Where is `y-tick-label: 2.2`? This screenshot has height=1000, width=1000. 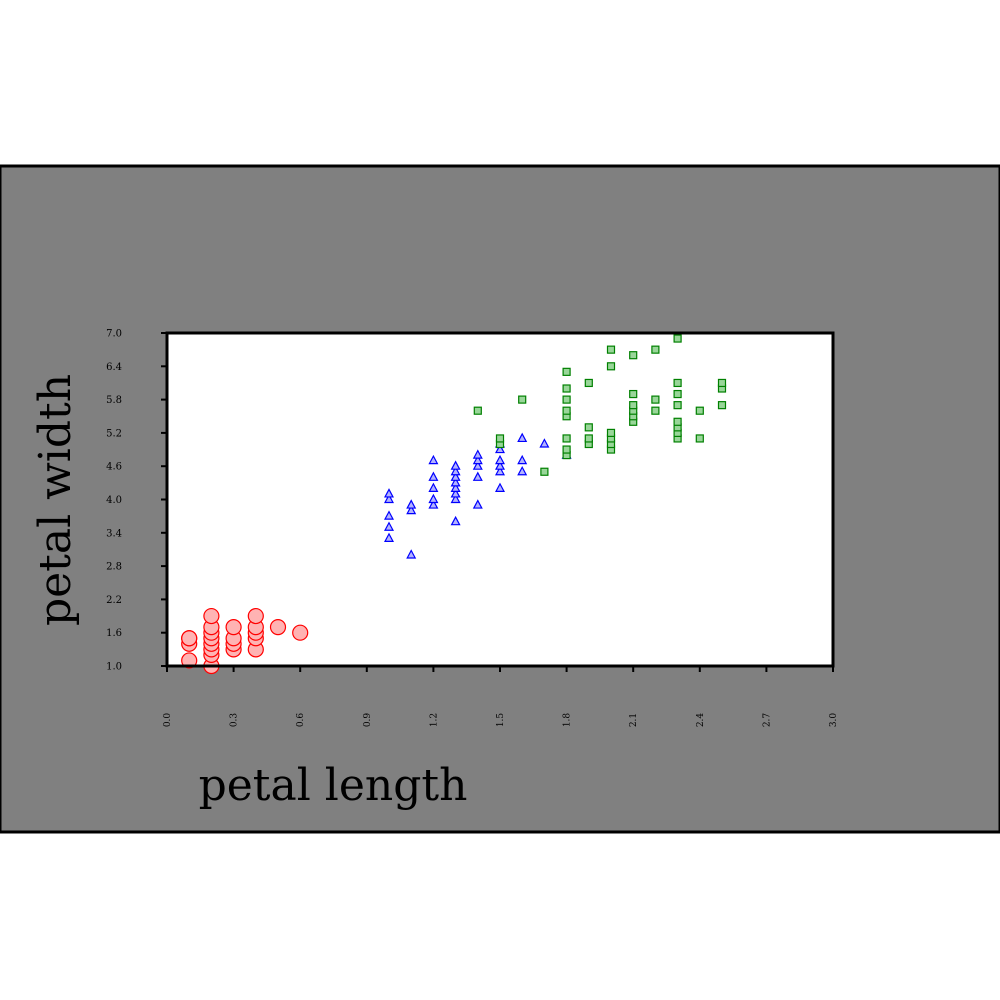 y-tick-label: 2.2 is located at coordinates (114, 600).